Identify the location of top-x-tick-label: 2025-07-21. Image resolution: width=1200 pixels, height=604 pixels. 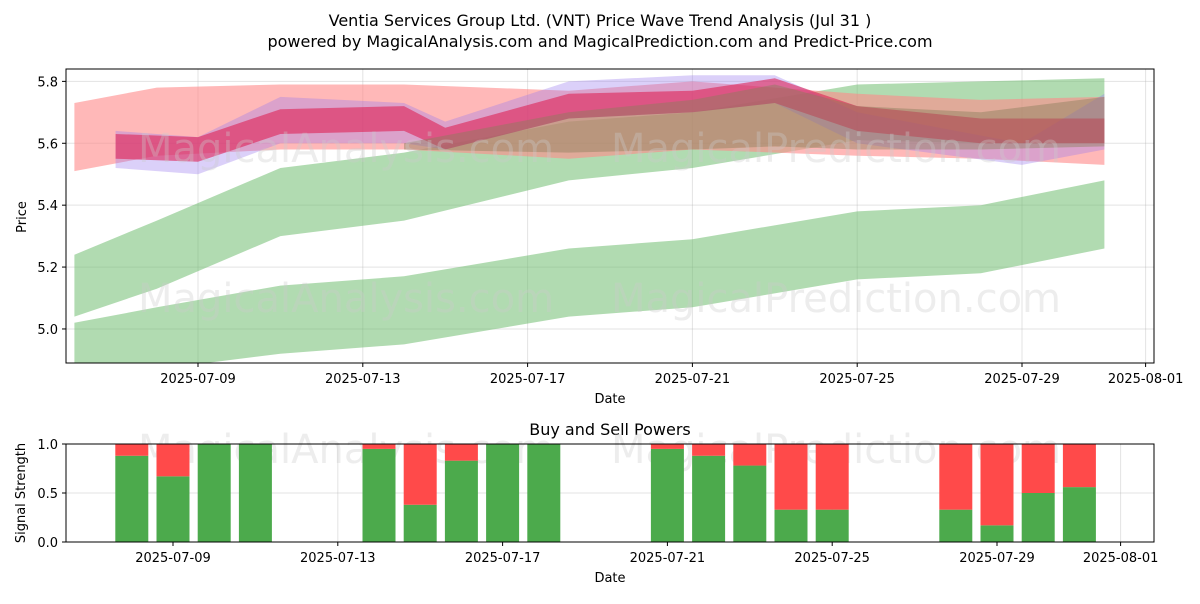
(693, 379).